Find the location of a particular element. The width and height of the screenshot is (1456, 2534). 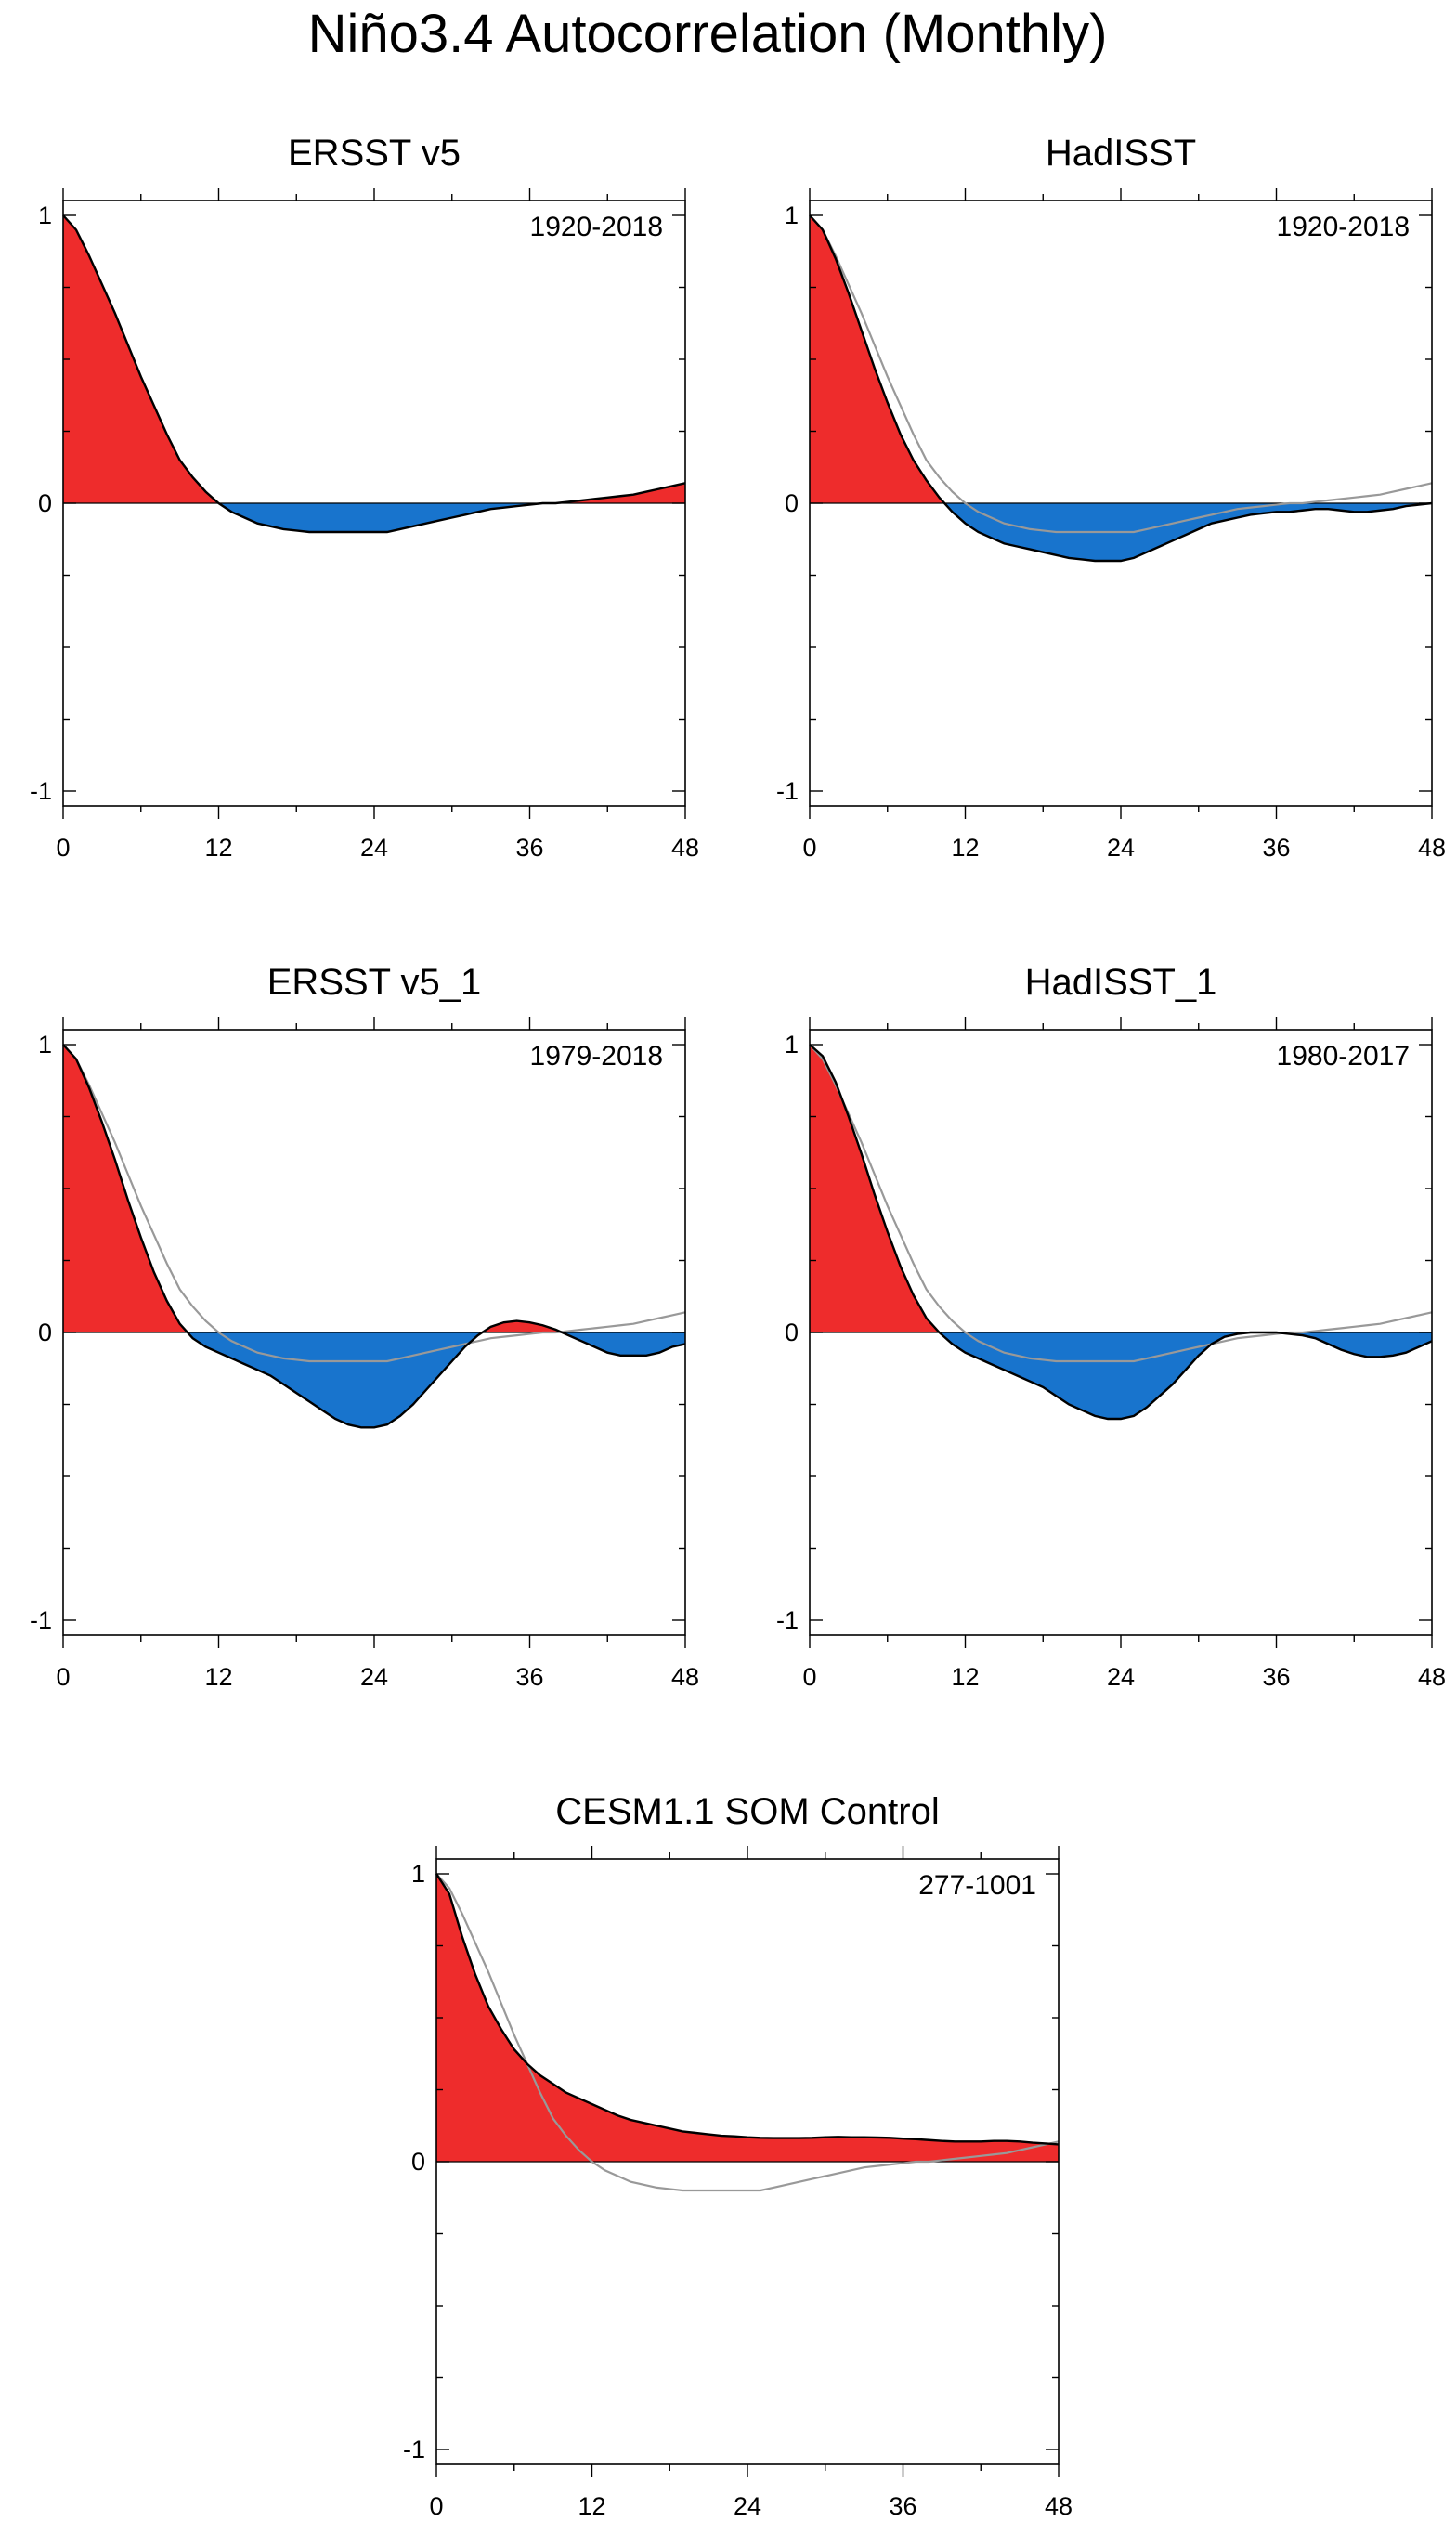

panel-title: HadISST_1 is located at coordinates (1121, 983).